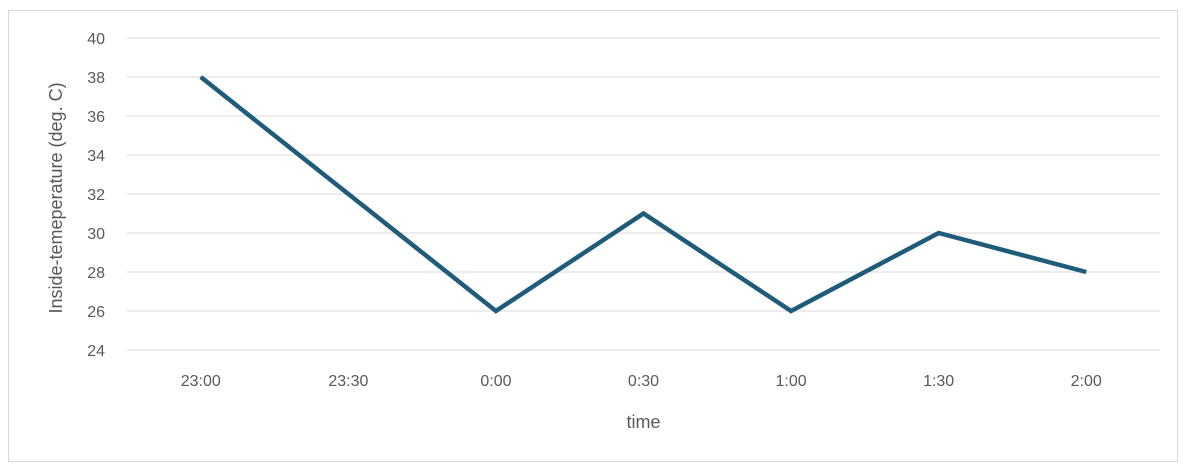  What do you see at coordinates (201, 381) in the screenshot?
I see `x-tick-label: 23:00` at bounding box center [201, 381].